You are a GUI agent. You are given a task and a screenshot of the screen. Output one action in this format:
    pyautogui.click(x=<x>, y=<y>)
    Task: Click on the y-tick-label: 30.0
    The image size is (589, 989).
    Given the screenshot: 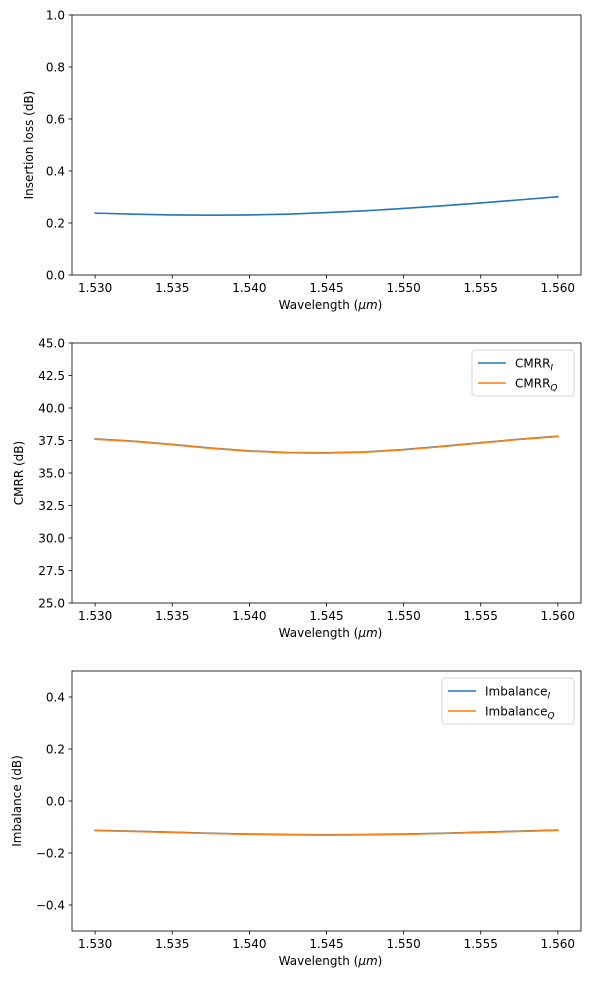 What is the action you would take?
    pyautogui.click(x=51, y=538)
    